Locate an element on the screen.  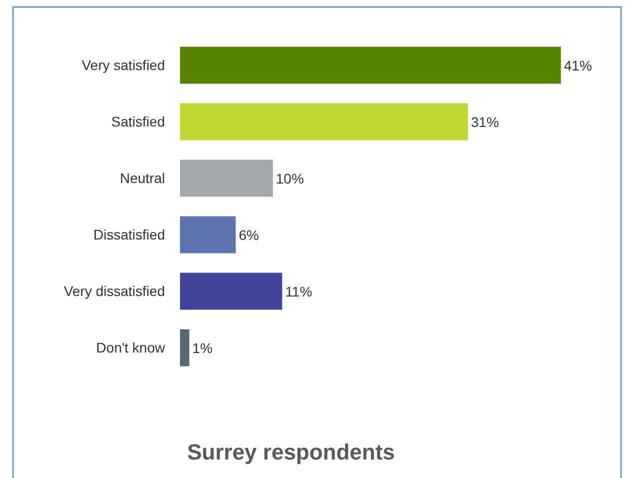
data-label: 10% is located at coordinates (290, 178).